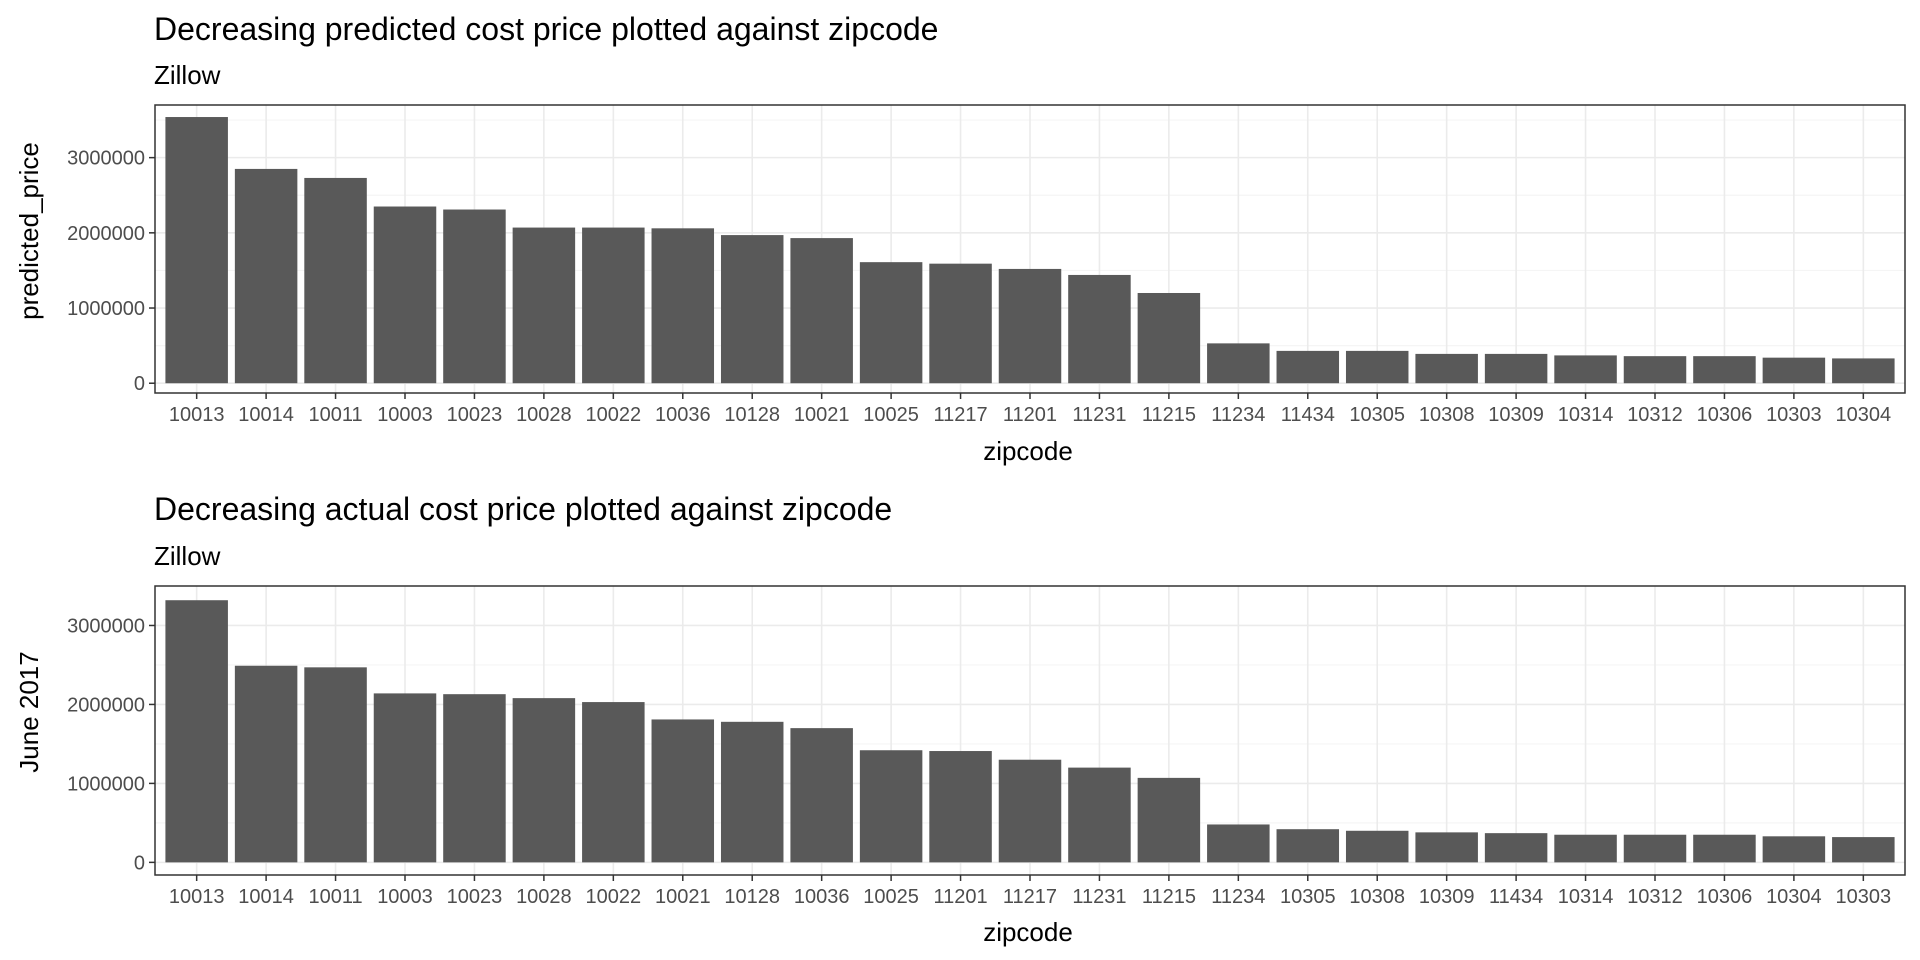 The image size is (1920, 960). Describe the element at coordinates (1308, 897) in the screenshot. I see `x-tick-label: 10305` at that location.